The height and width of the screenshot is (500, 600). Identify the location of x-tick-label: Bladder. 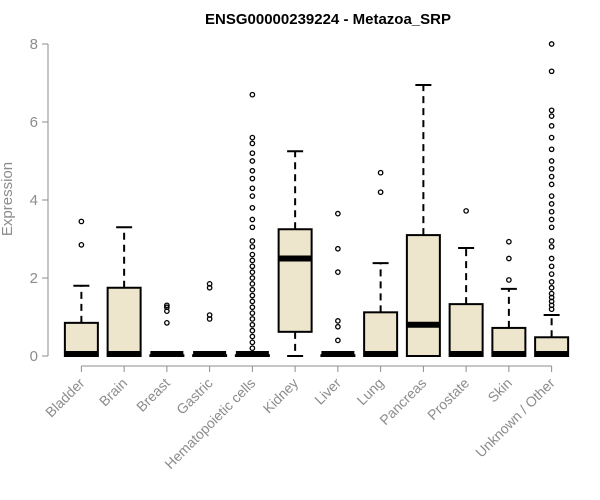
(65, 398).